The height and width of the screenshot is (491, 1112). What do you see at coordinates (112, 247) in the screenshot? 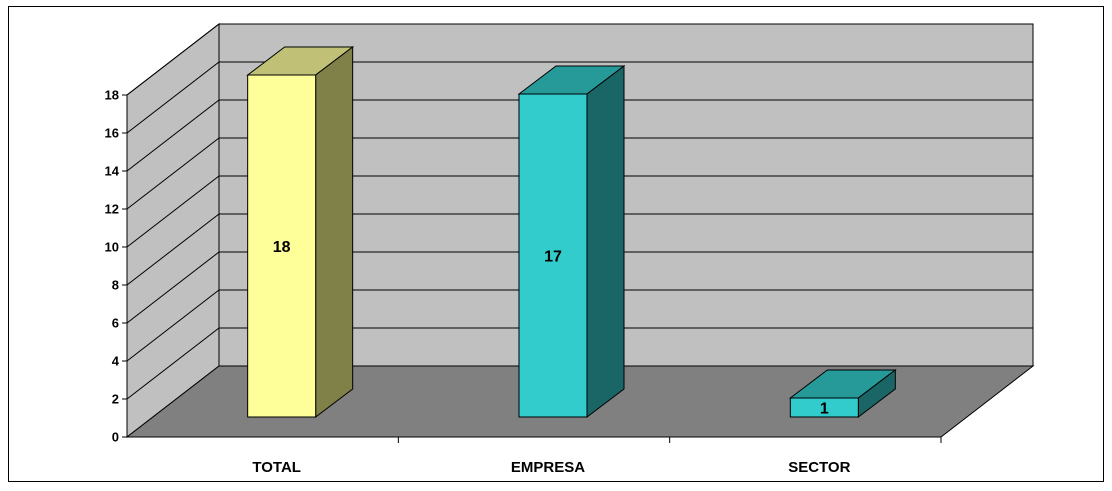
I see `y-tick-label: 10` at bounding box center [112, 247].